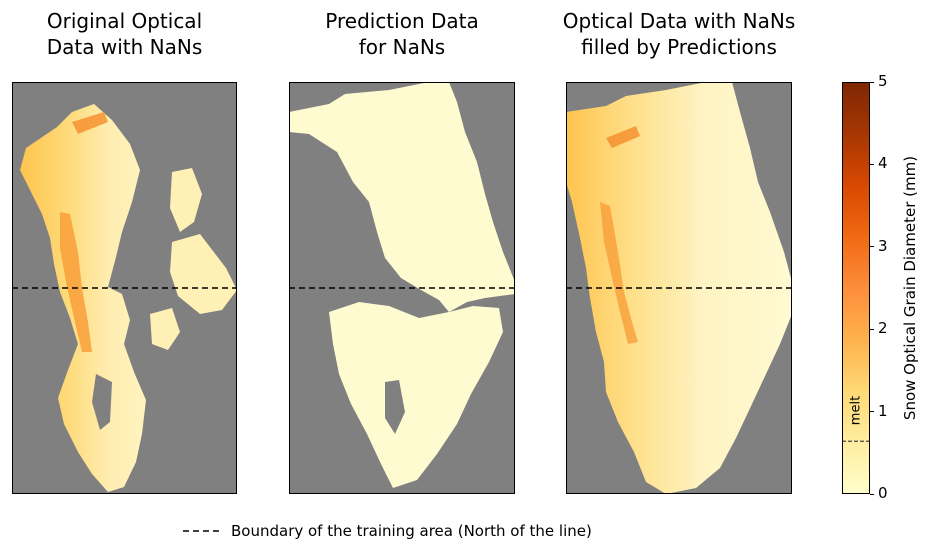  I want to click on colorbar, so click(856, 288).